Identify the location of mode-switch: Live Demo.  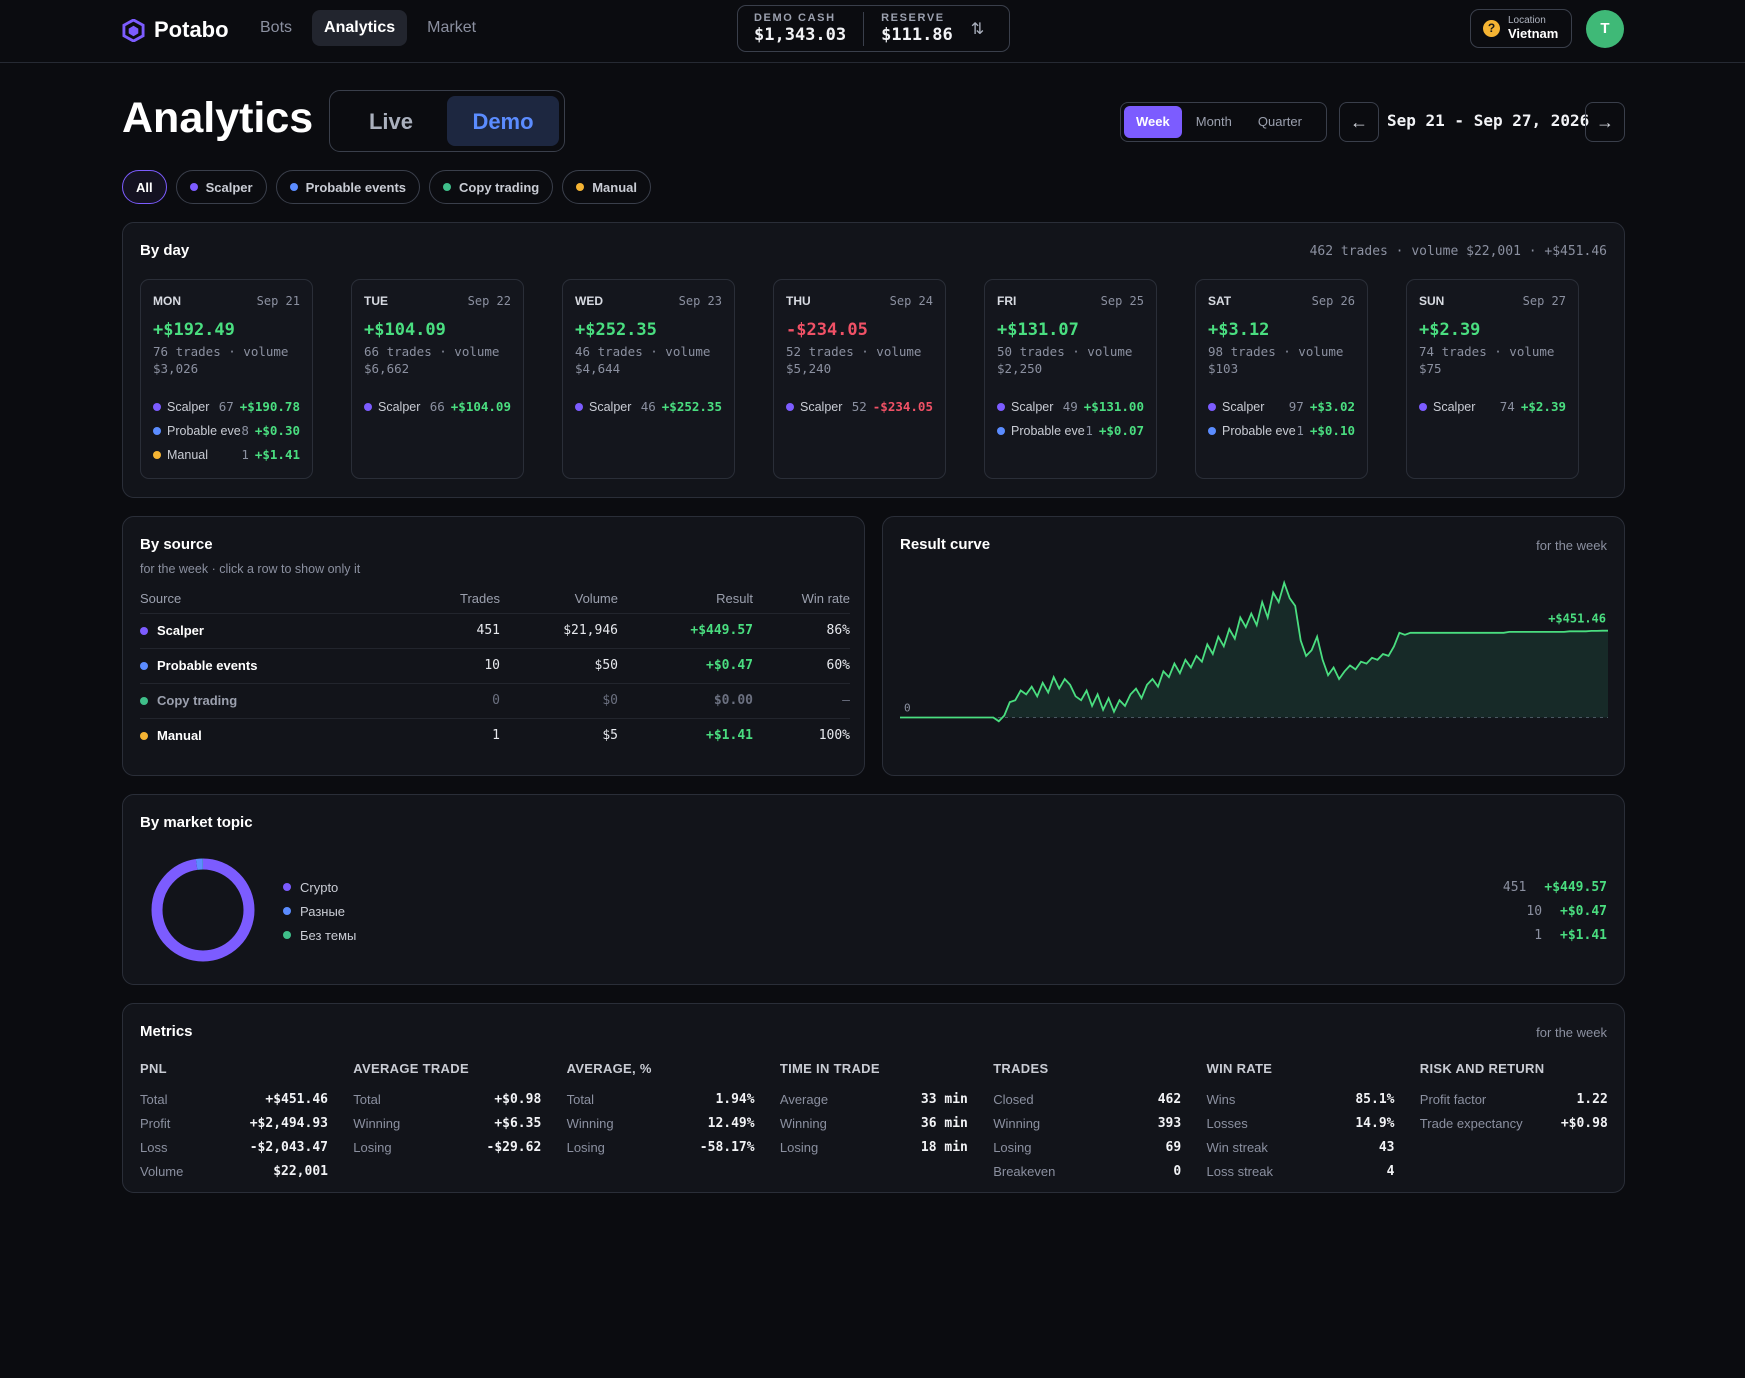
(447, 121).